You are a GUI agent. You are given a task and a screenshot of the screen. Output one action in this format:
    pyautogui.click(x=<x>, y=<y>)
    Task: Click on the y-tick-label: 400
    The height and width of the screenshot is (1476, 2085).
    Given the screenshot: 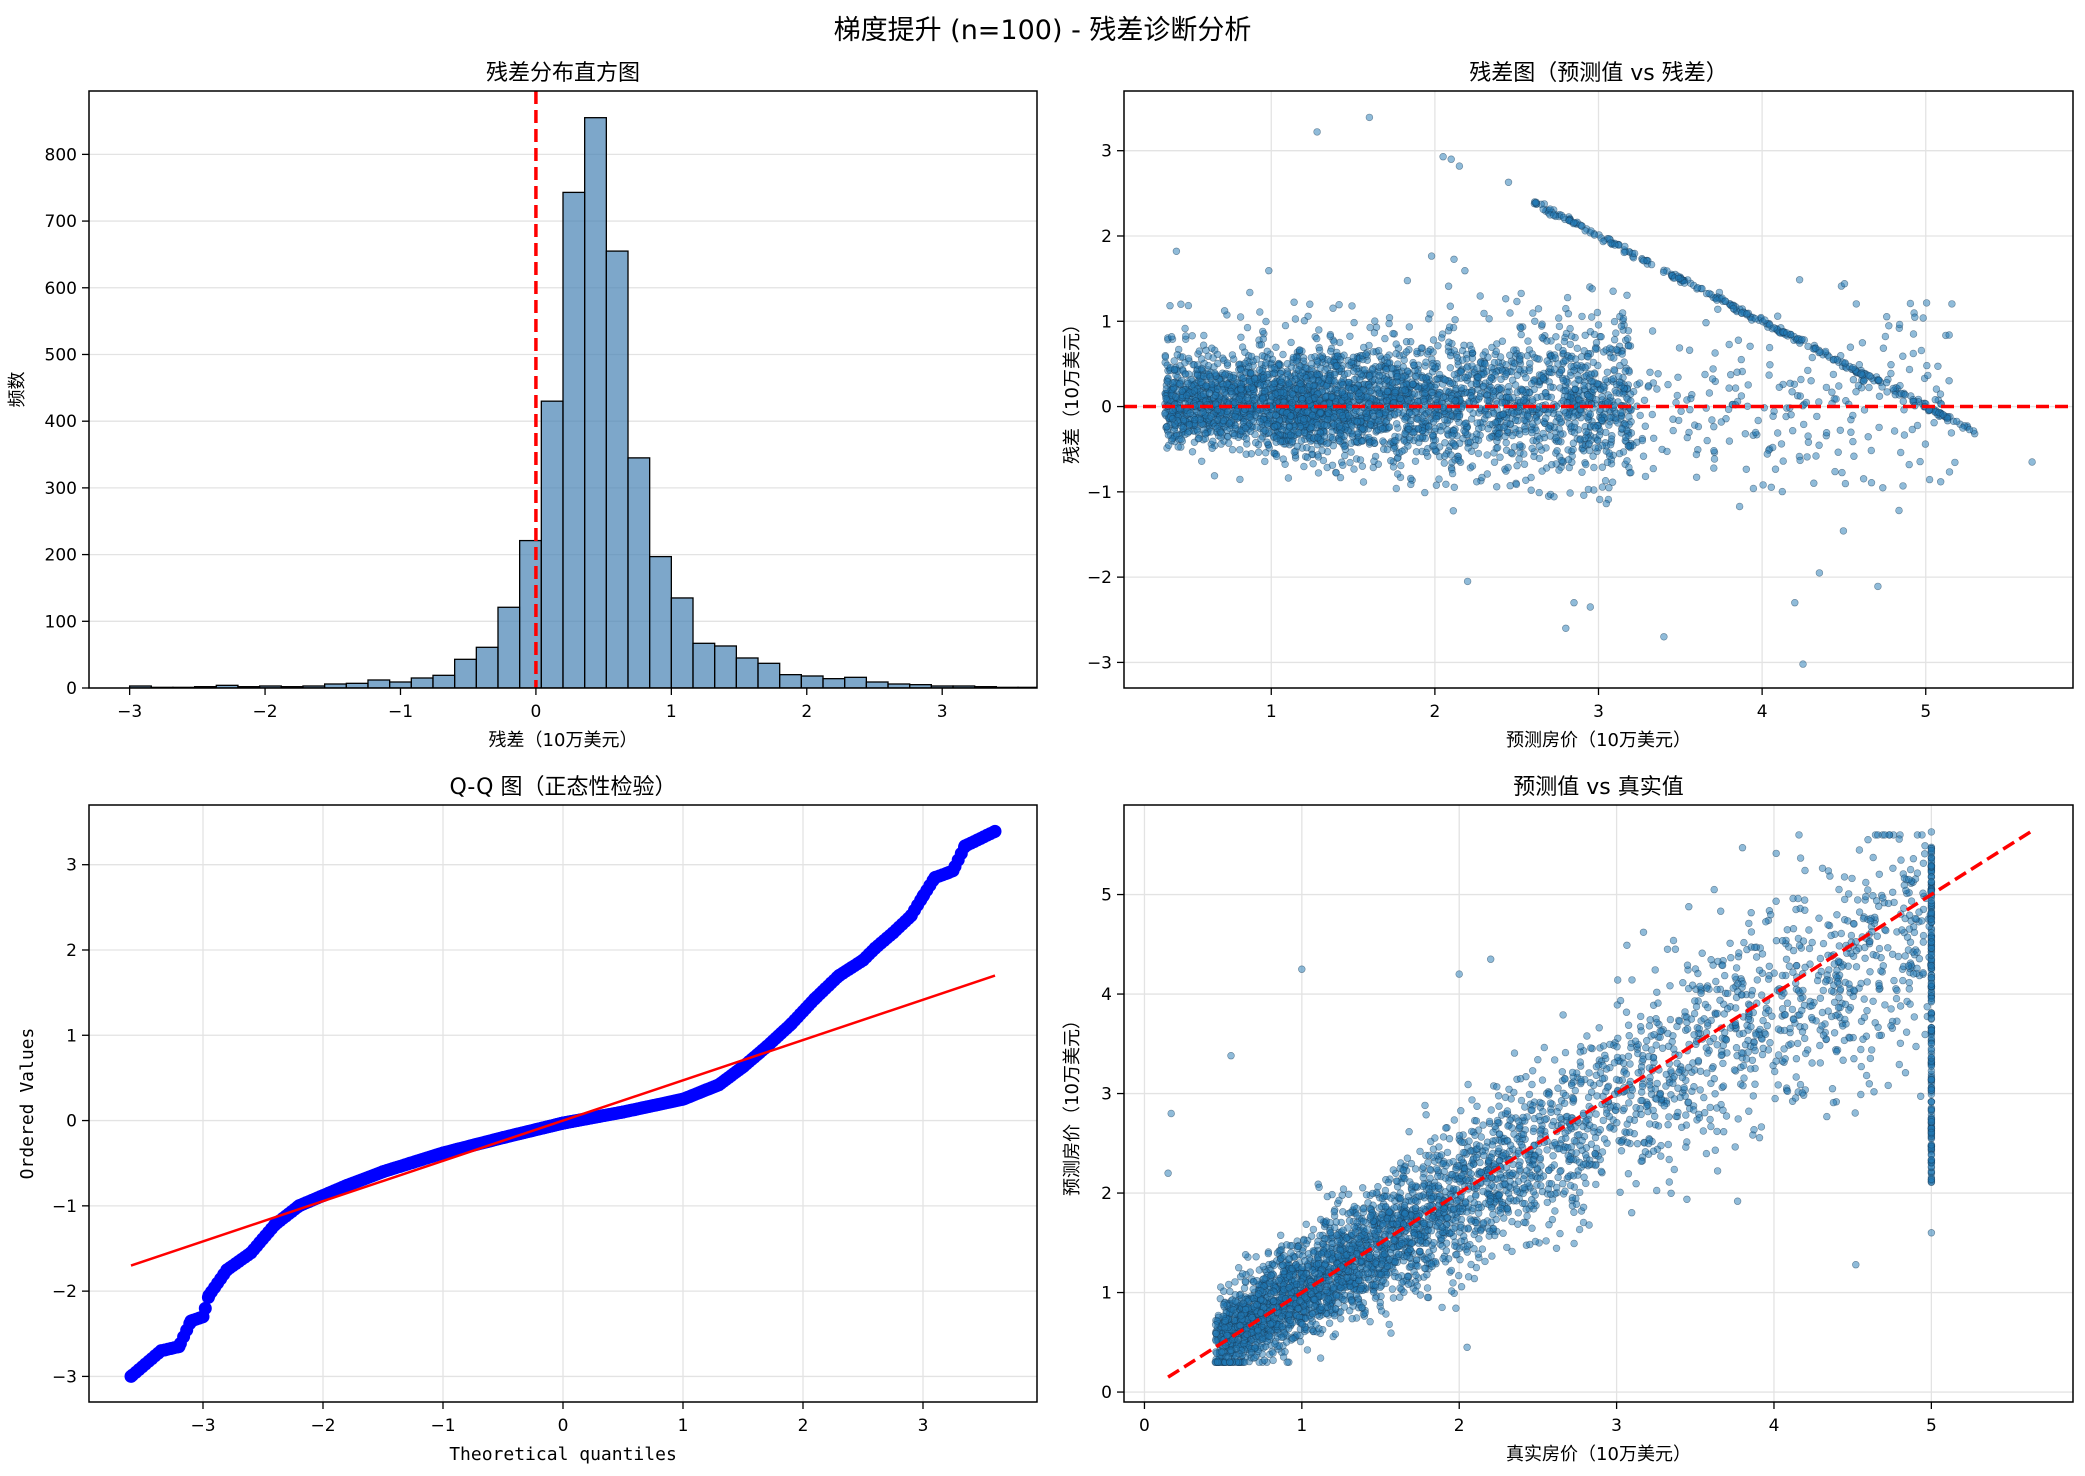 What is the action you would take?
    pyautogui.click(x=61, y=422)
    